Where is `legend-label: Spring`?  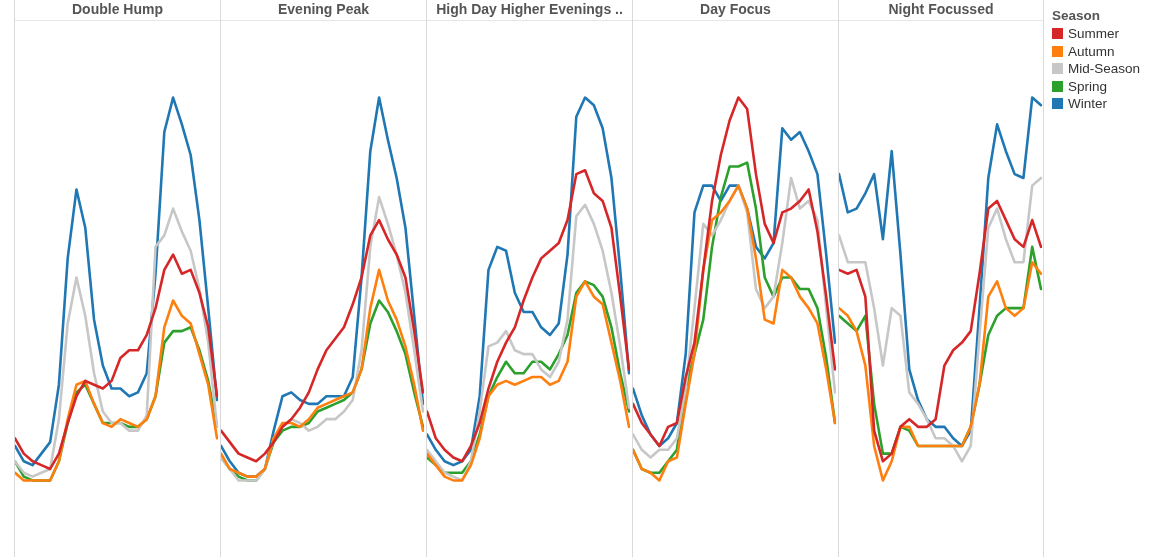
legend-label: Spring is located at coordinates (1088, 86).